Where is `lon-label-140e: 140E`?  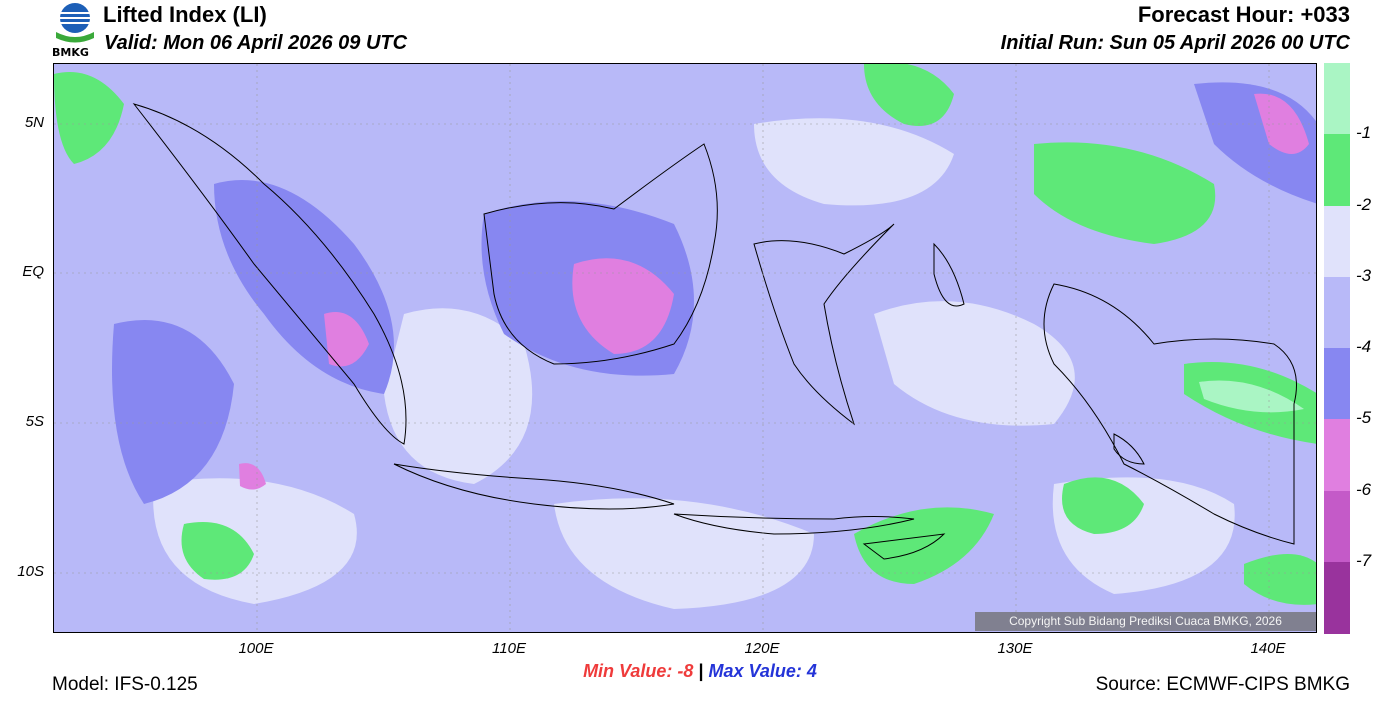 lon-label-140e: 140E is located at coordinates (1268, 648).